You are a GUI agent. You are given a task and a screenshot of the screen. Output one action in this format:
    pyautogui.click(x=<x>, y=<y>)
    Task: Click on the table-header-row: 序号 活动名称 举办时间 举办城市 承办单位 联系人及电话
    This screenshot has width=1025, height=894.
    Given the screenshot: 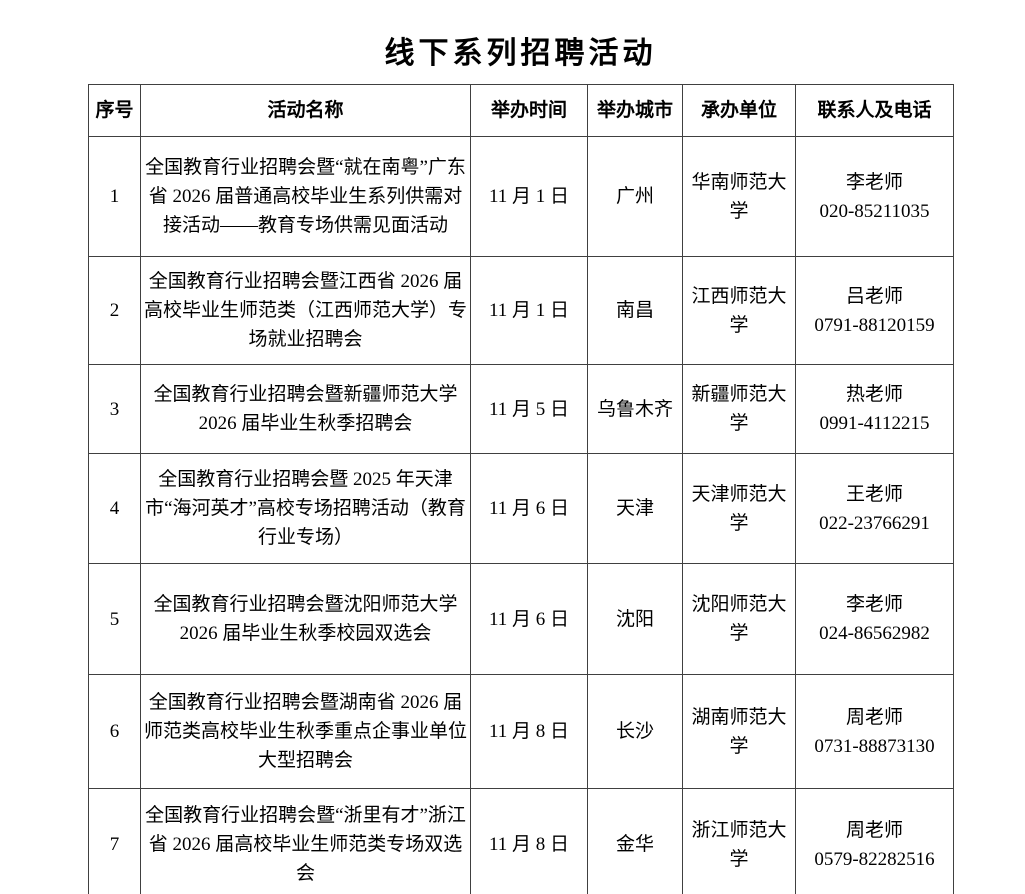 What is the action you would take?
    pyautogui.click(x=521, y=110)
    